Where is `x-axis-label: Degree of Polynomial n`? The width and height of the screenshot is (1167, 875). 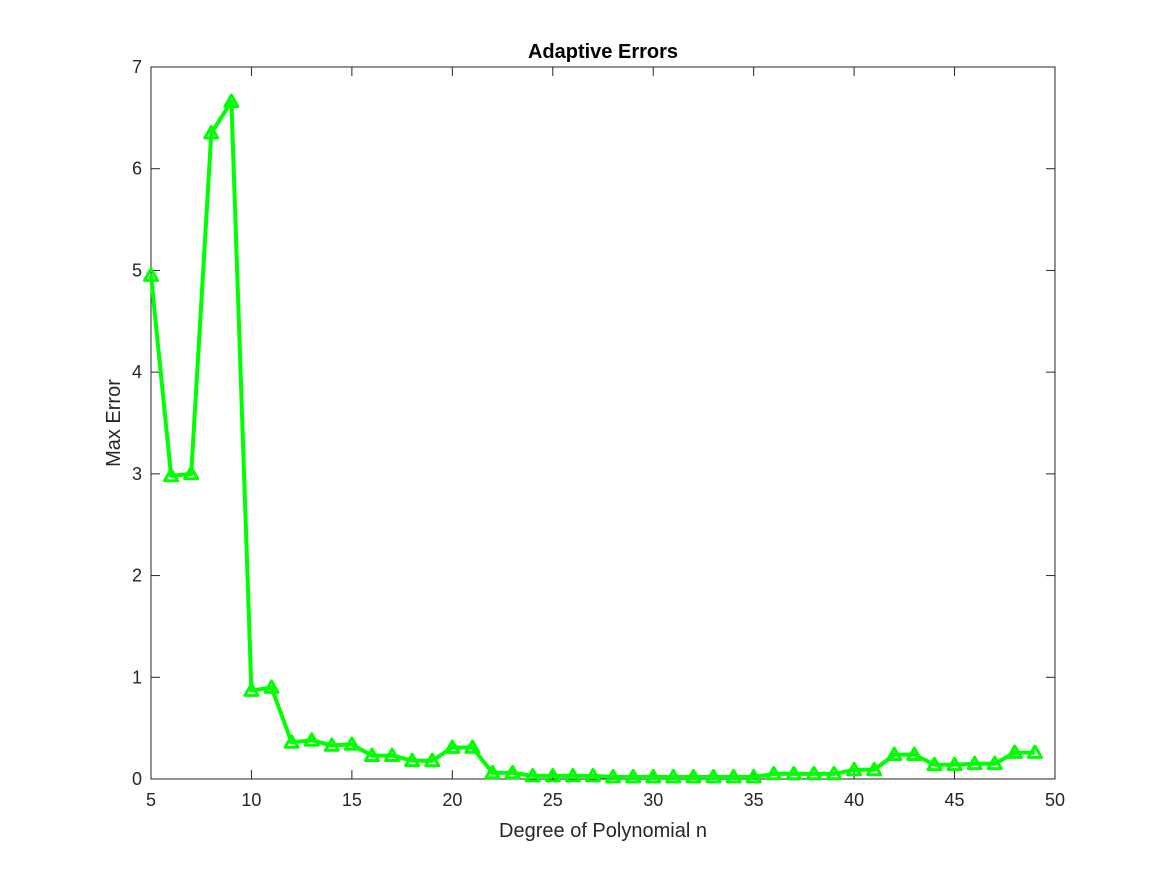
x-axis-label: Degree of Polynomial n is located at coordinates (603, 831).